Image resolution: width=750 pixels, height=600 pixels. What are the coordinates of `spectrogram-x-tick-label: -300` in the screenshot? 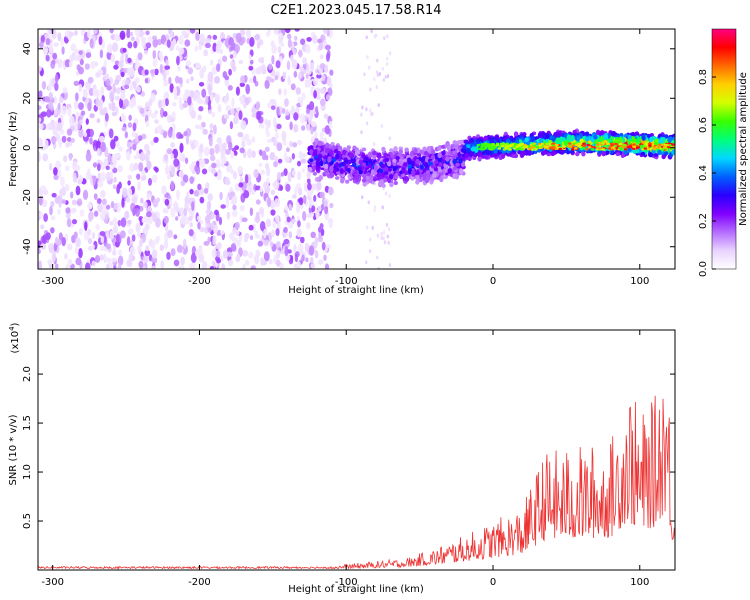 It's located at (52, 281).